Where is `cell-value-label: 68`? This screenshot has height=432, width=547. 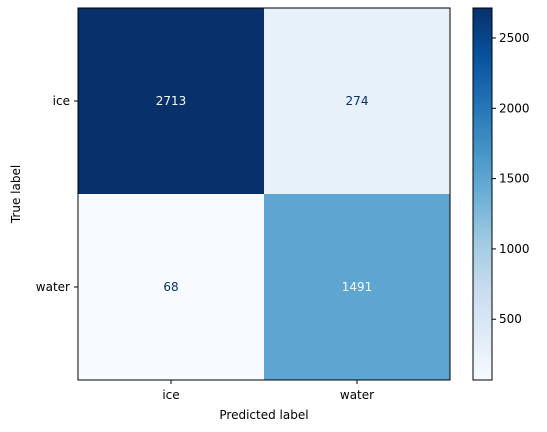 cell-value-label: 68 is located at coordinates (170, 287).